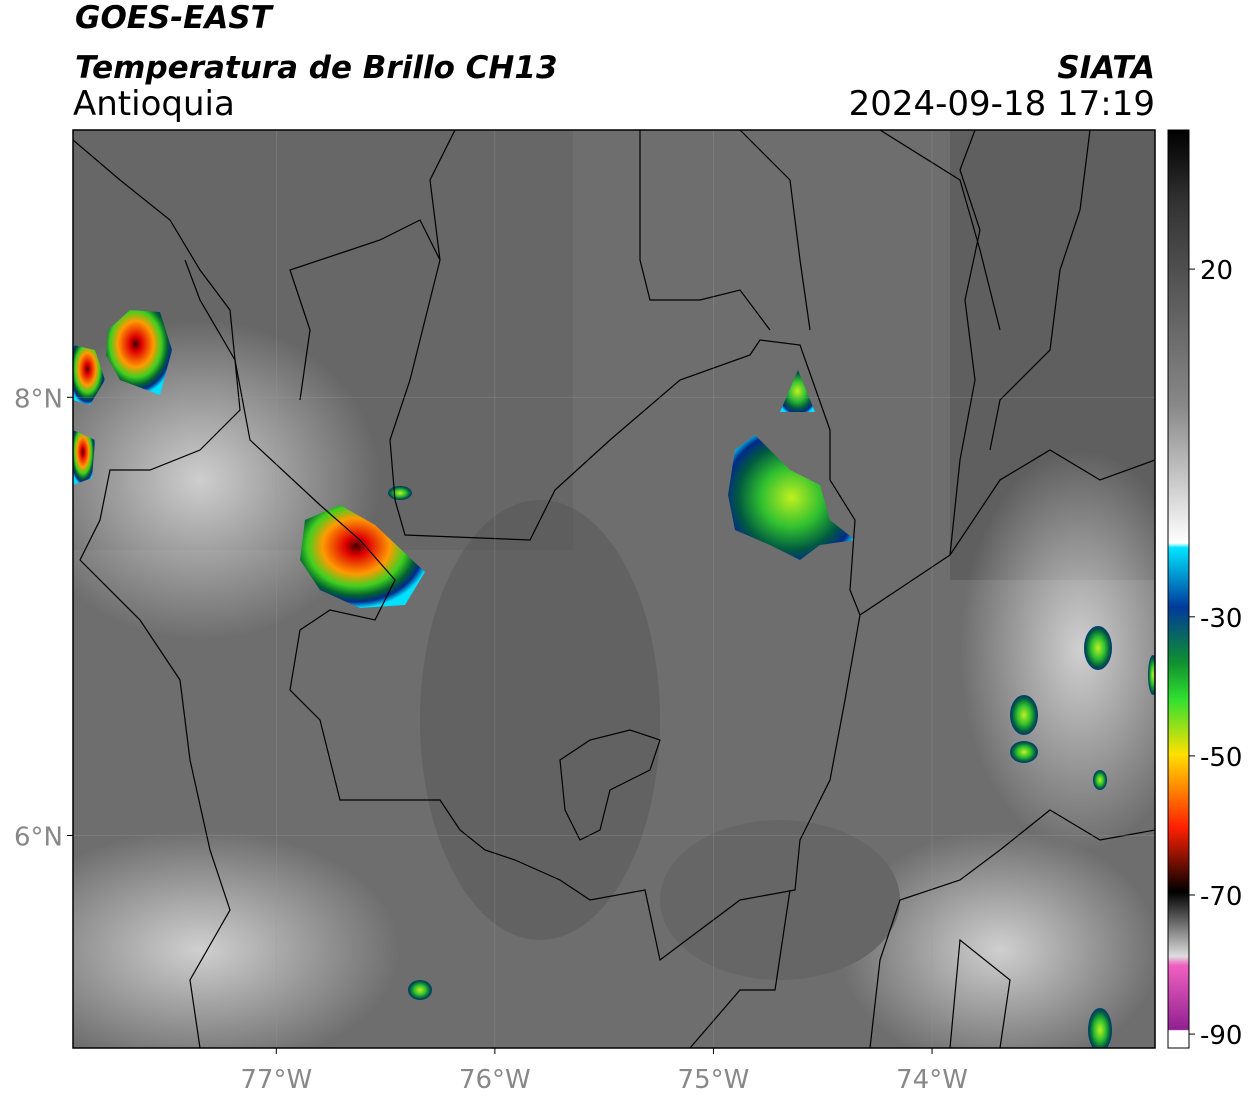 Image resolution: width=1252 pixels, height=1099 pixels. Describe the element at coordinates (38, 399) in the screenshot. I see `y-tick-label: 8°N` at that location.